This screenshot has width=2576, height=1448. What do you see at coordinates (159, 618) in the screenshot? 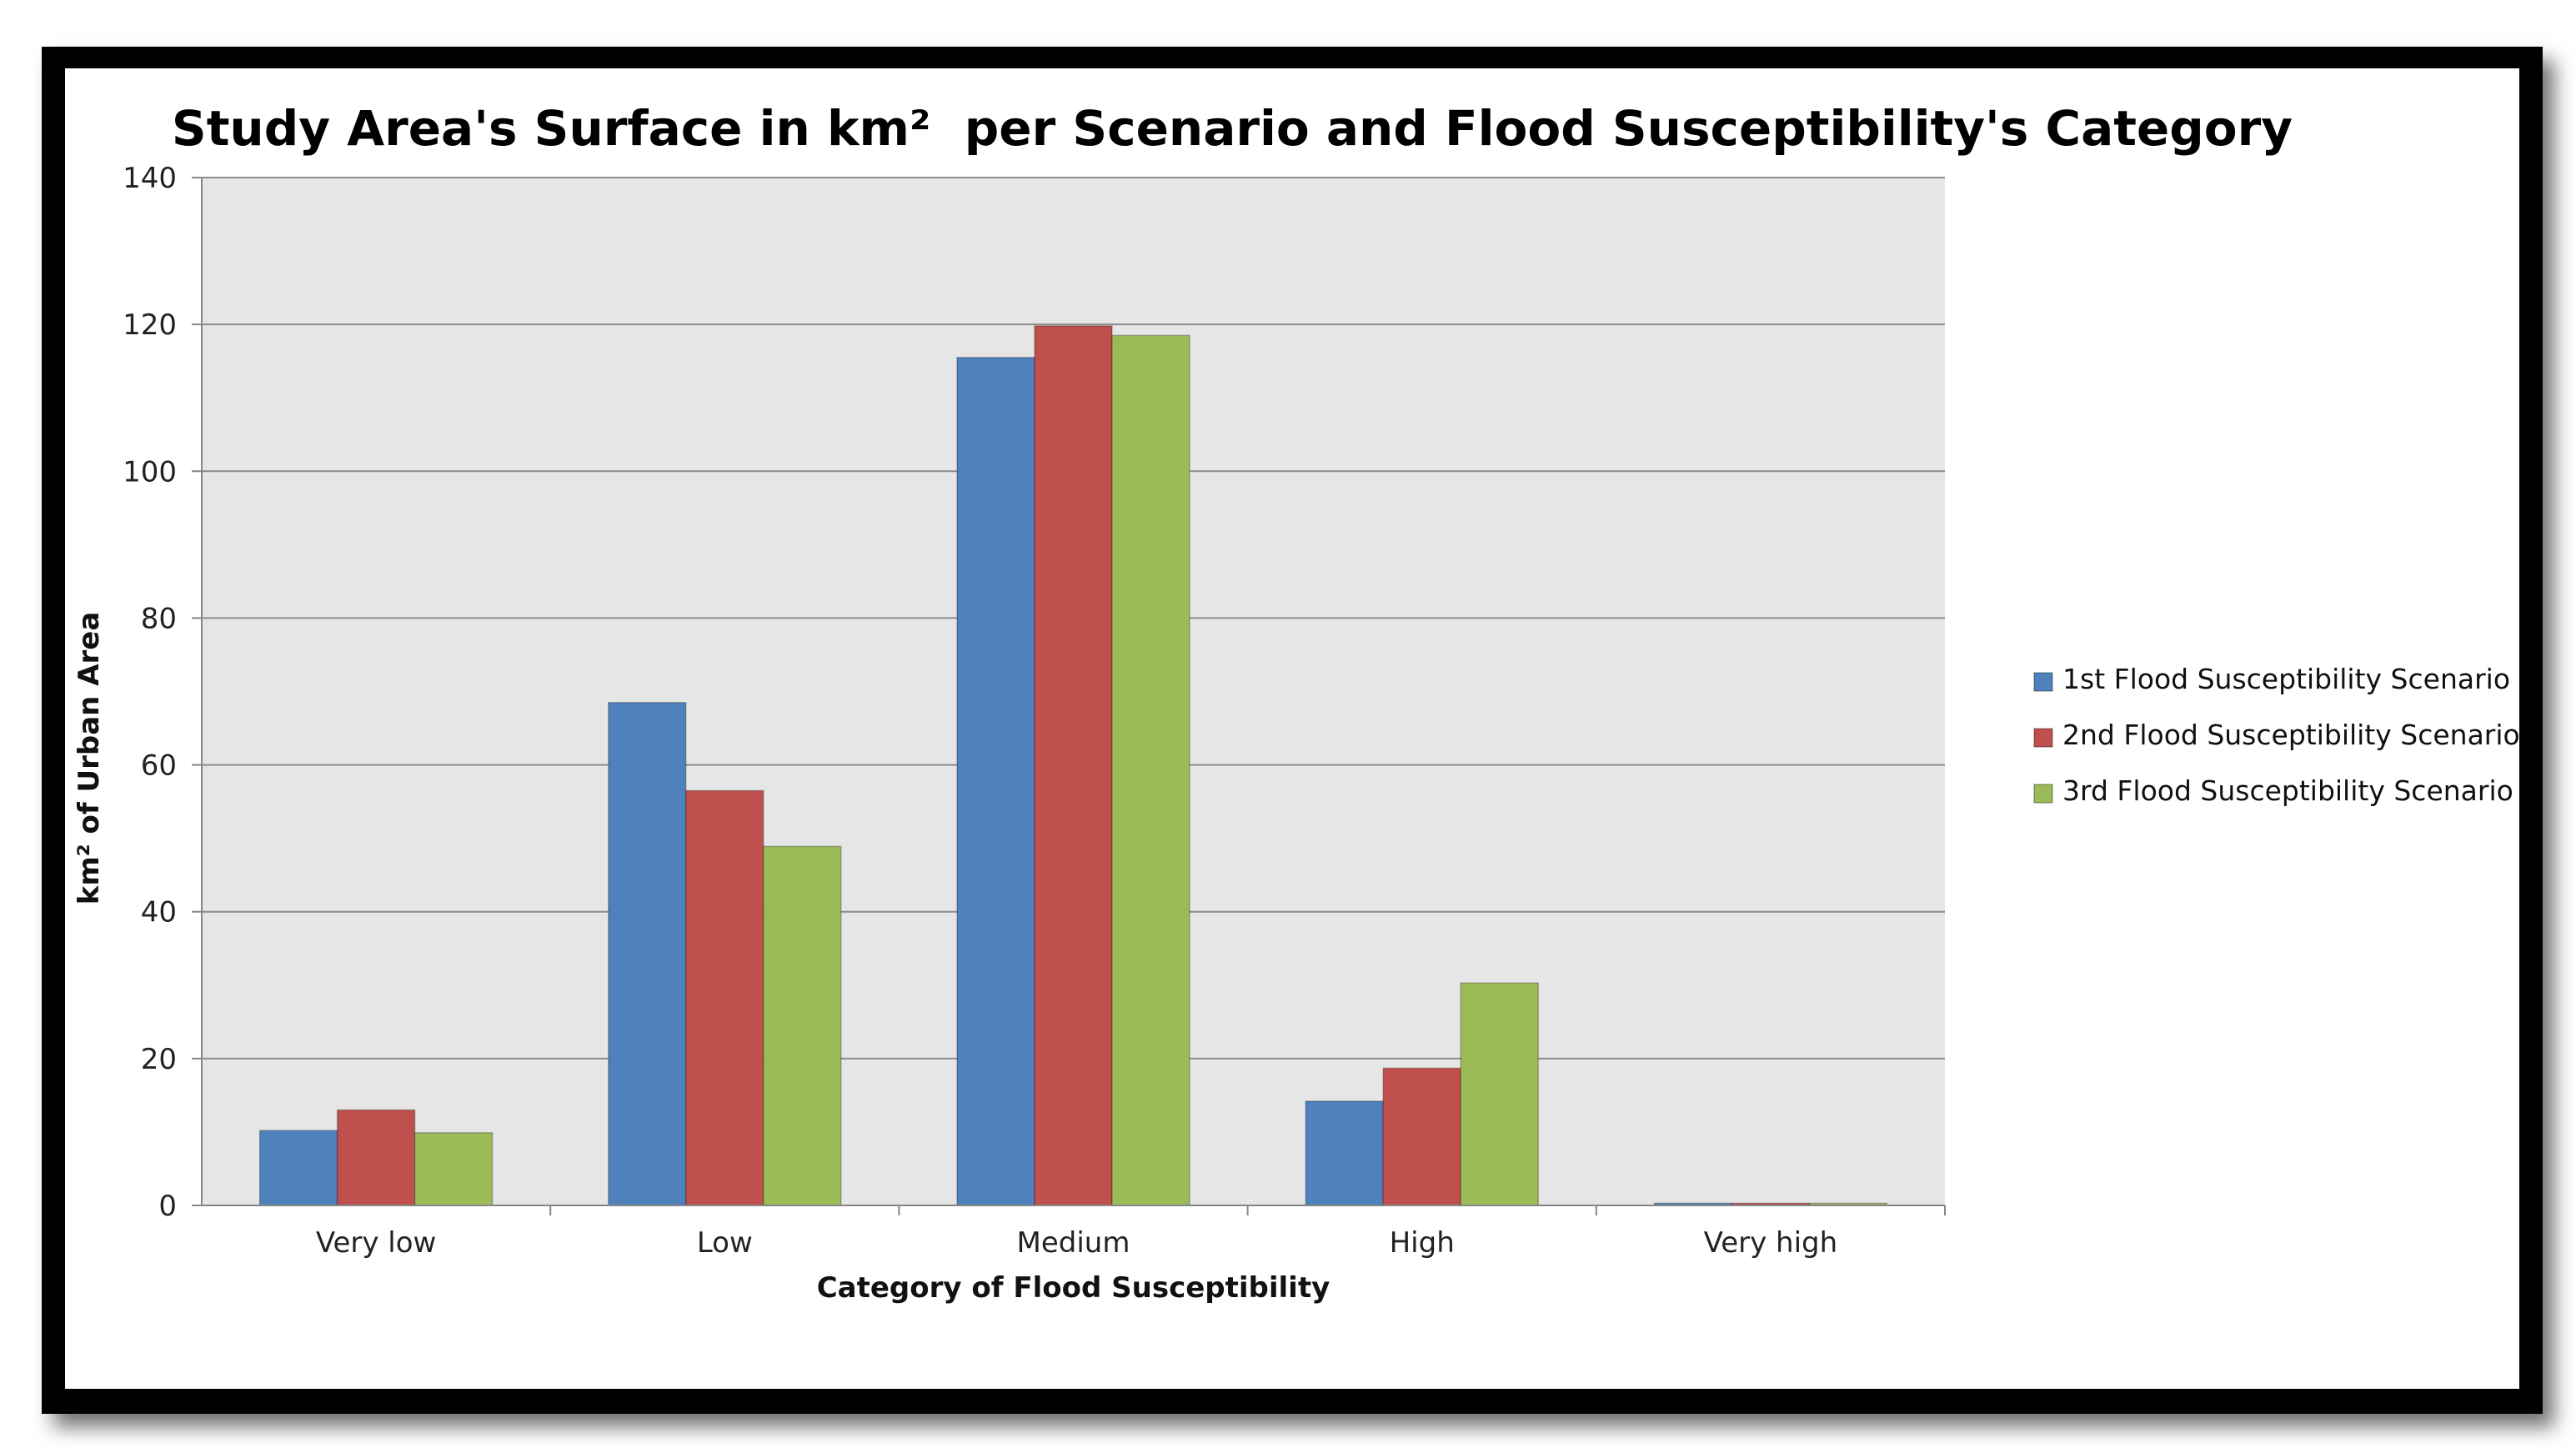
I see `y-tick-label: 80` at bounding box center [159, 618].